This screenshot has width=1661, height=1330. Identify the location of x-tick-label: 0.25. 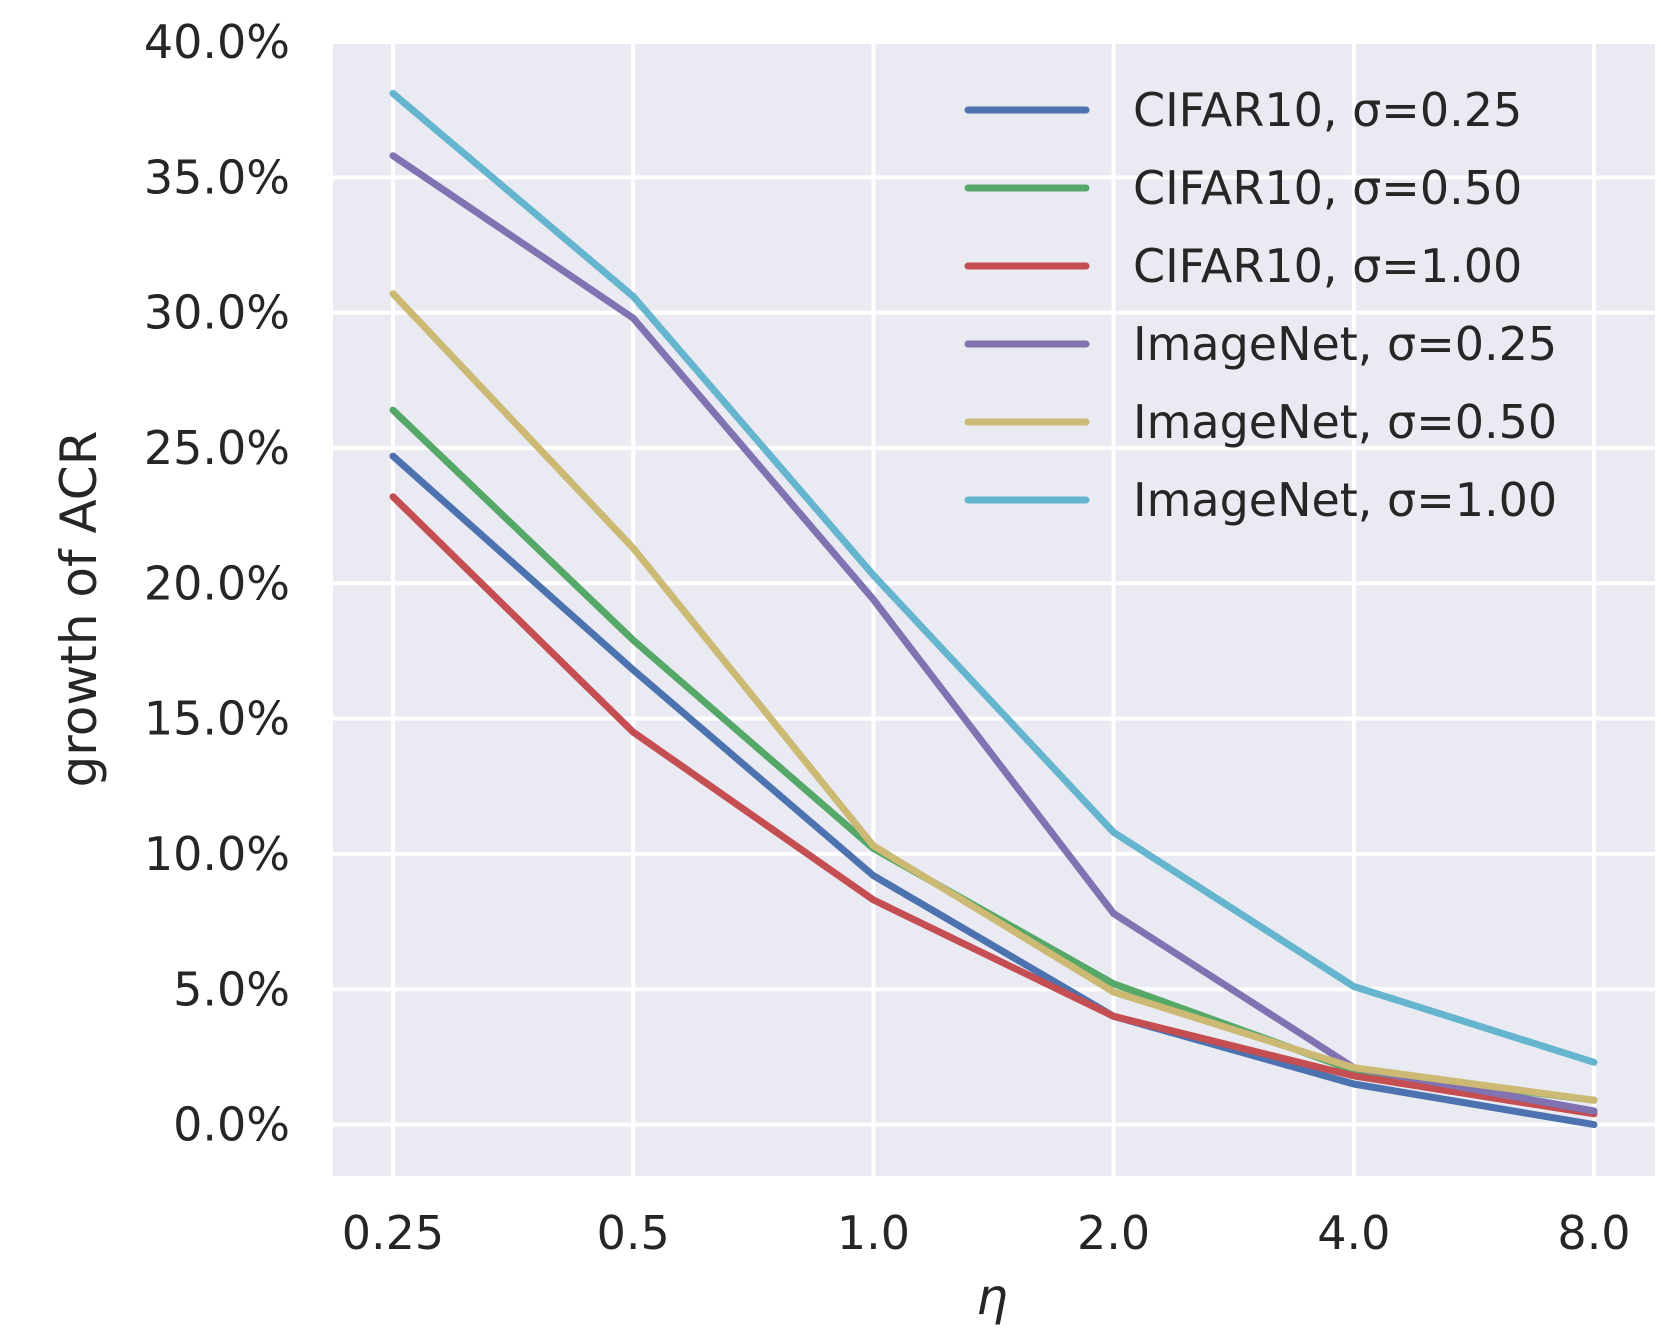
(393, 1233).